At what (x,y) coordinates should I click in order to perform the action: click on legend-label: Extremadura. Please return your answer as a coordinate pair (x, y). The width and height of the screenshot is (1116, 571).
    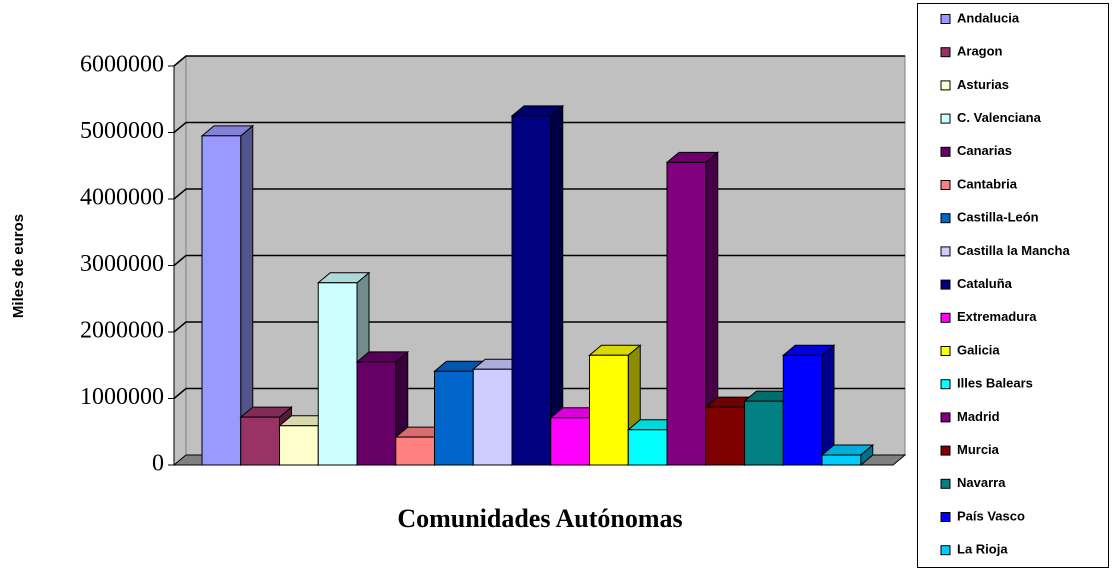
    Looking at the image, I should click on (997, 316).